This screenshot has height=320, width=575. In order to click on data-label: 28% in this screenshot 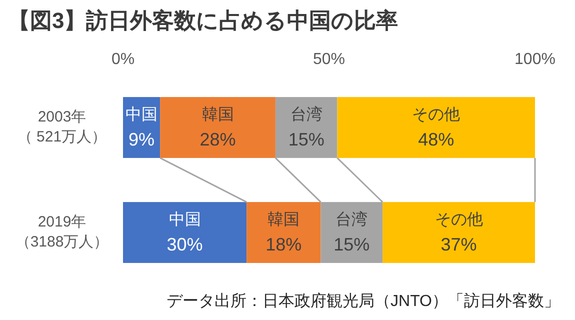, I will do `click(218, 140)`.